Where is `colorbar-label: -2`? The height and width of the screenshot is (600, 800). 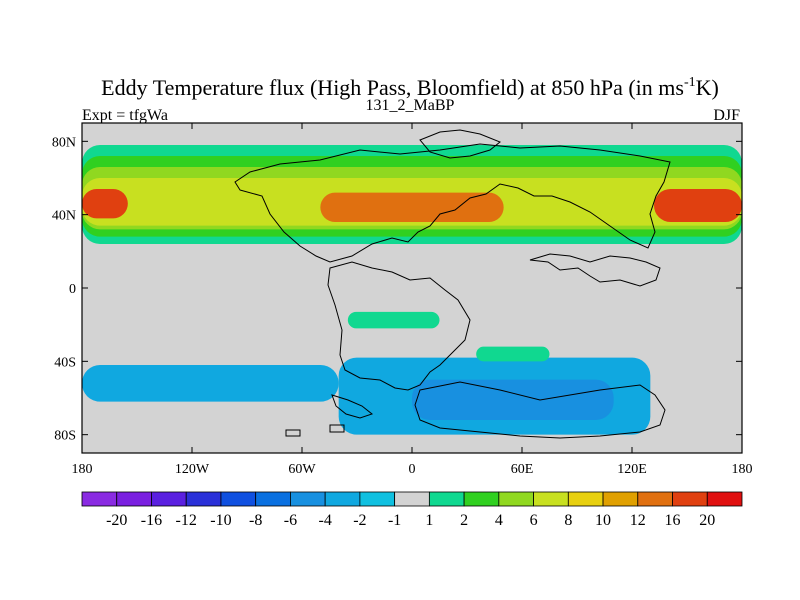 colorbar-label: -2 is located at coordinates (359, 520).